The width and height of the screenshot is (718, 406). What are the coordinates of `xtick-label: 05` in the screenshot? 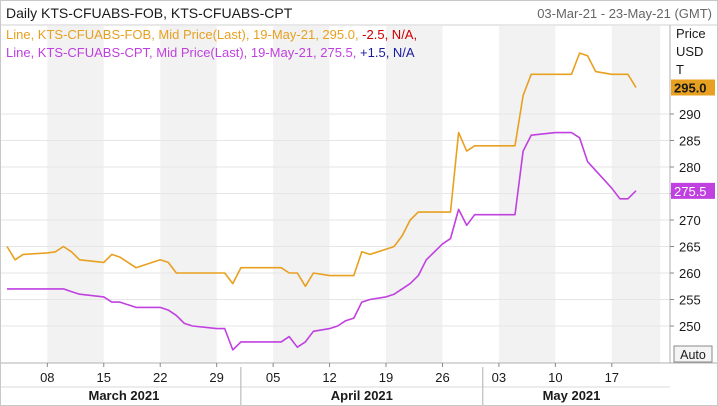 It's located at (273, 377).